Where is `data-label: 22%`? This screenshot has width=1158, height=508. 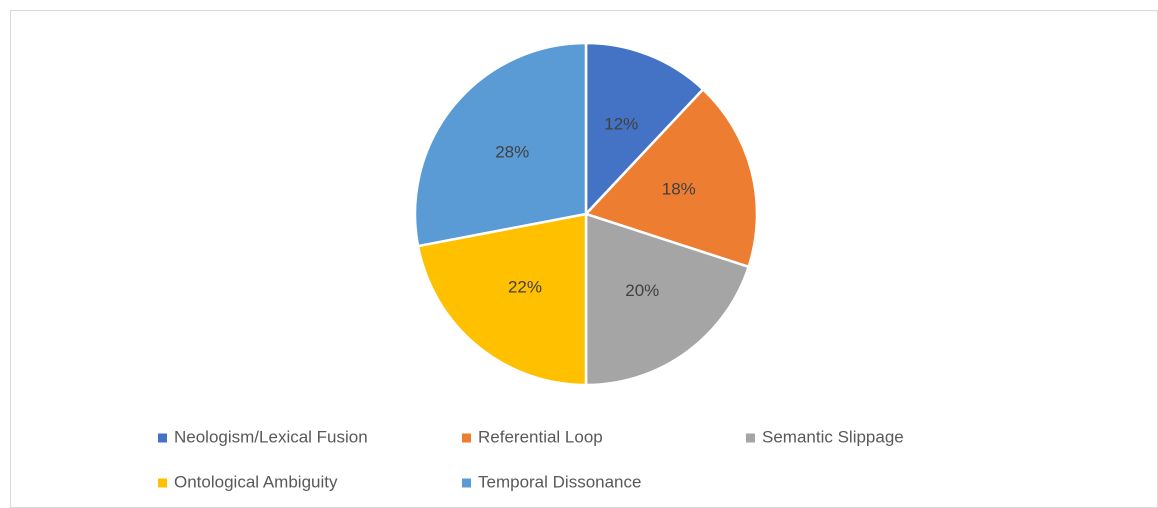
data-label: 22% is located at coordinates (525, 286).